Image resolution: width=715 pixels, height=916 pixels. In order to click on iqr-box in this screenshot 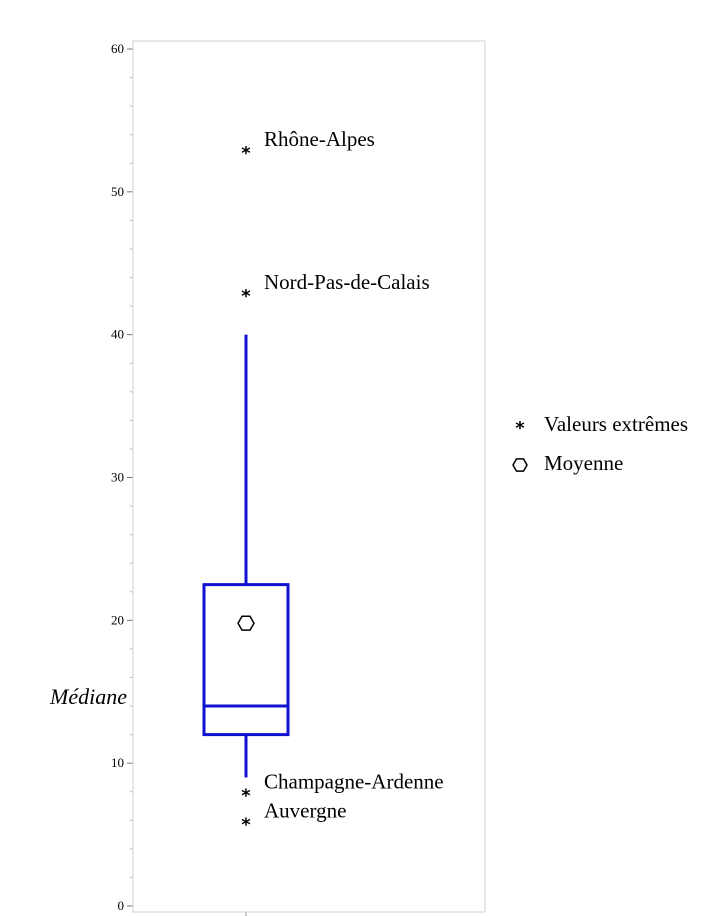, I will do `click(246, 660)`.